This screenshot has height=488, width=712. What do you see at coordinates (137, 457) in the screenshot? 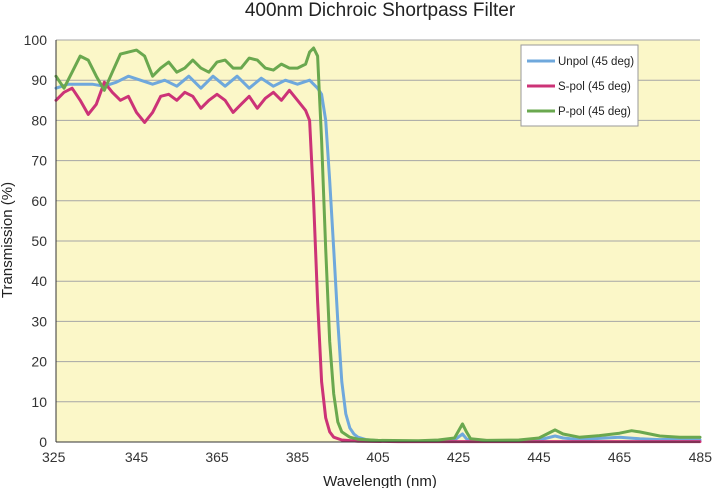
I see `x-tick-label: 345` at bounding box center [137, 457].